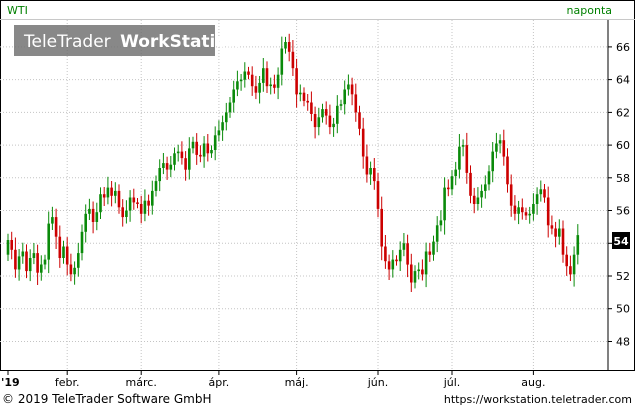  What do you see at coordinates (623, 276) in the screenshot?
I see `y-tick-label: 52` at bounding box center [623, 276].